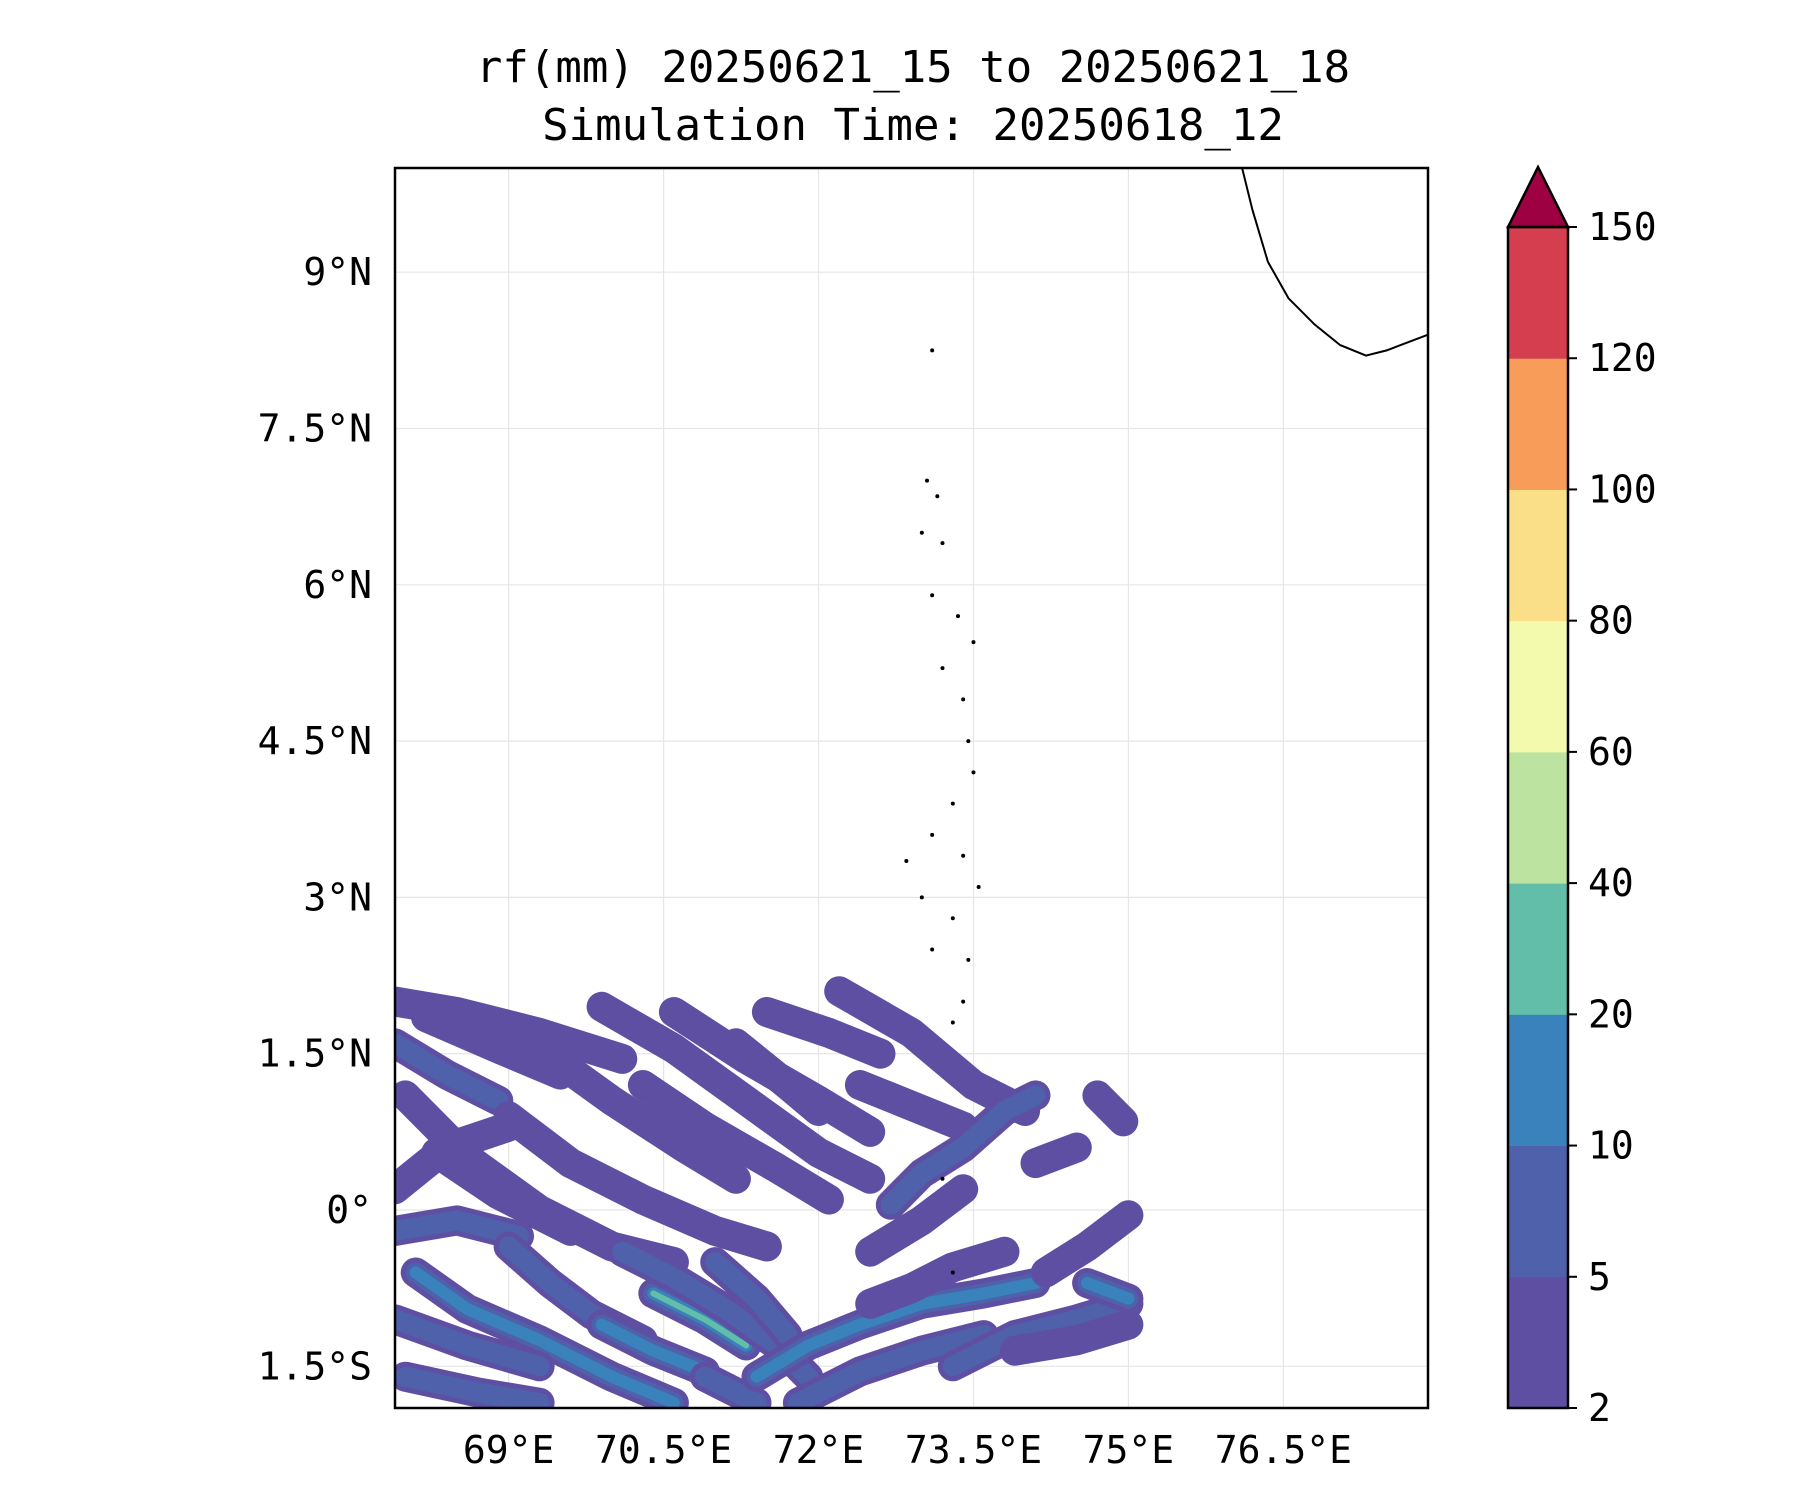 The image size is (1800, 1504). Describe the element at coordinates (1622, 227) in the screenshot. I see `colorbar-tick-label: 150` at that location.